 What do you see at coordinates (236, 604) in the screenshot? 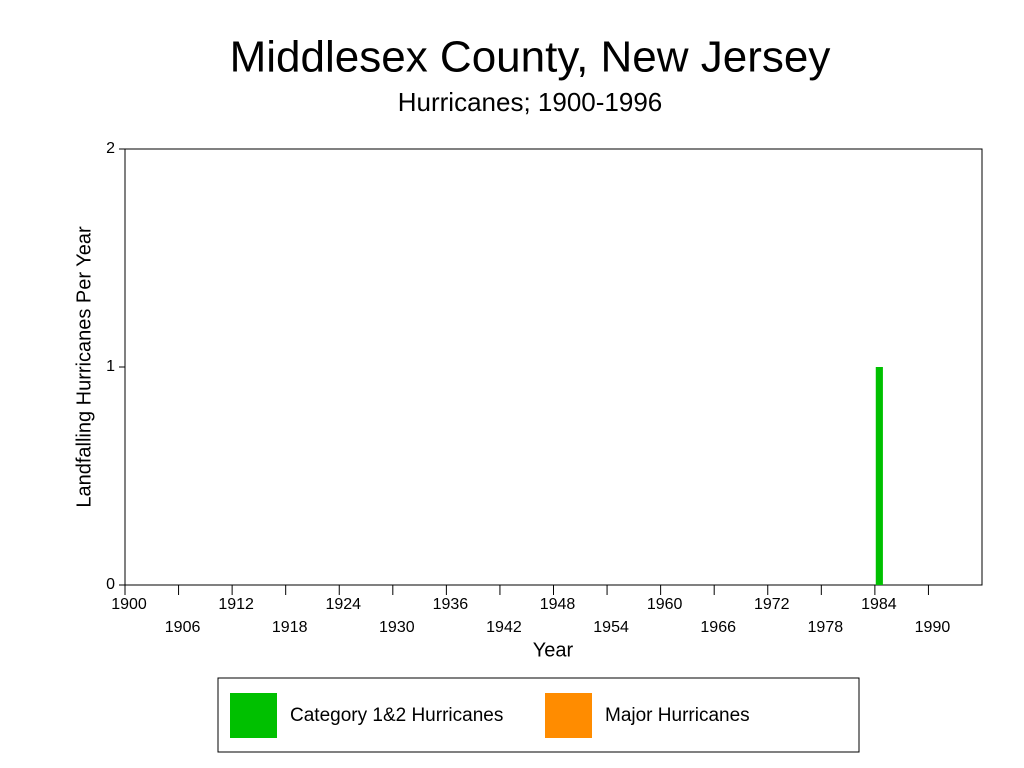
I see `x-tick-label: 1912` at bounding box center [236, 604].